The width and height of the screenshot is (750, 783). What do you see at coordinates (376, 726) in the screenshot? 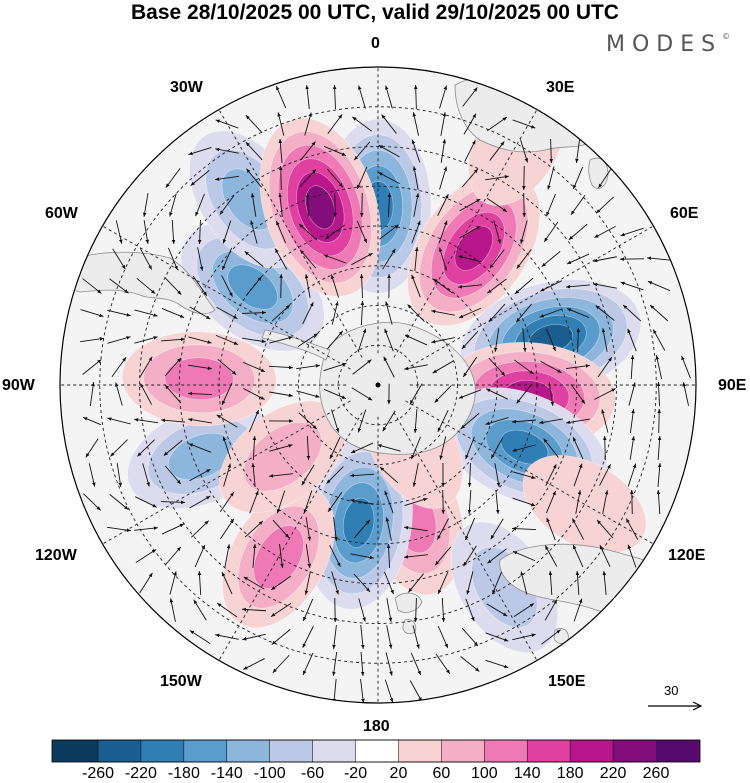
I see `lon-label-180: 180` at bounding box center [376, 726].